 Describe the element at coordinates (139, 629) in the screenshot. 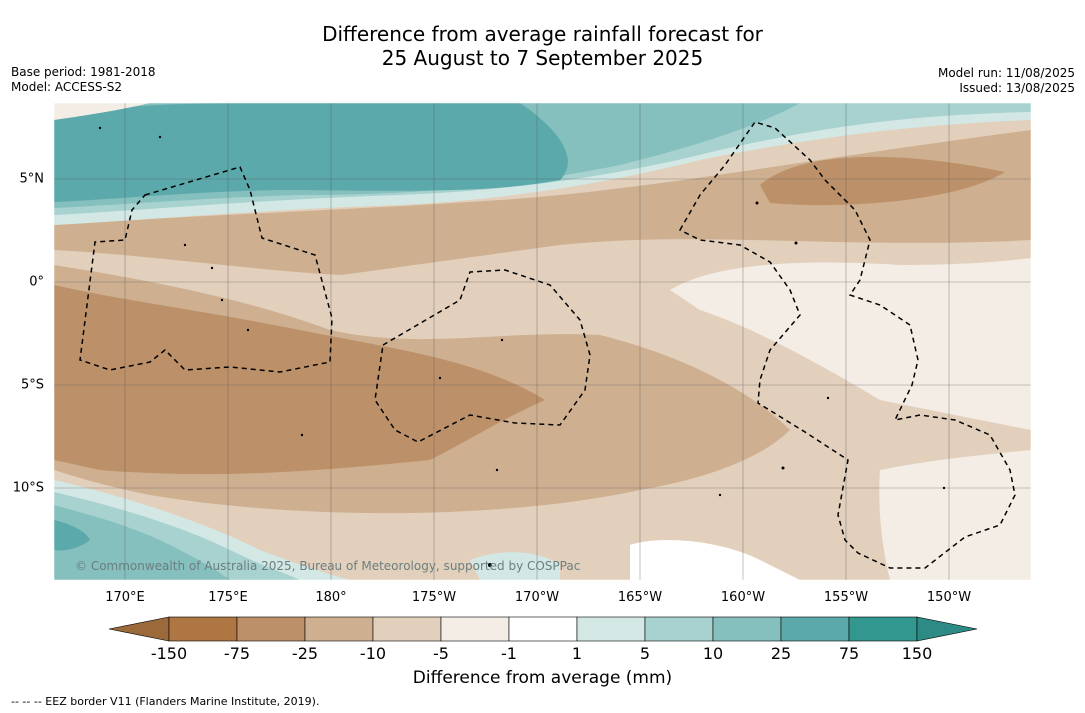

I see `colorbar-under-arrow` at that location.